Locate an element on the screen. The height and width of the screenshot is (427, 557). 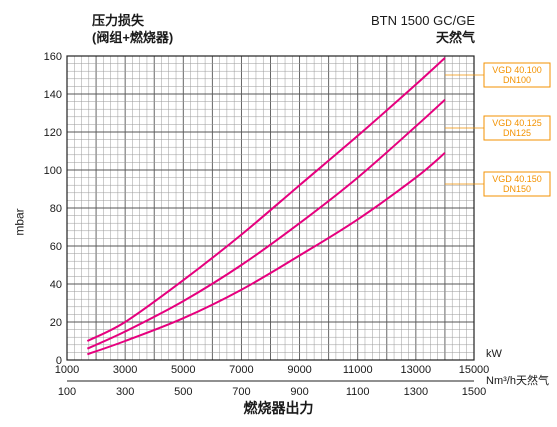
x-axis-label: 燃烧器出力 is located at coordinates (278, 408).